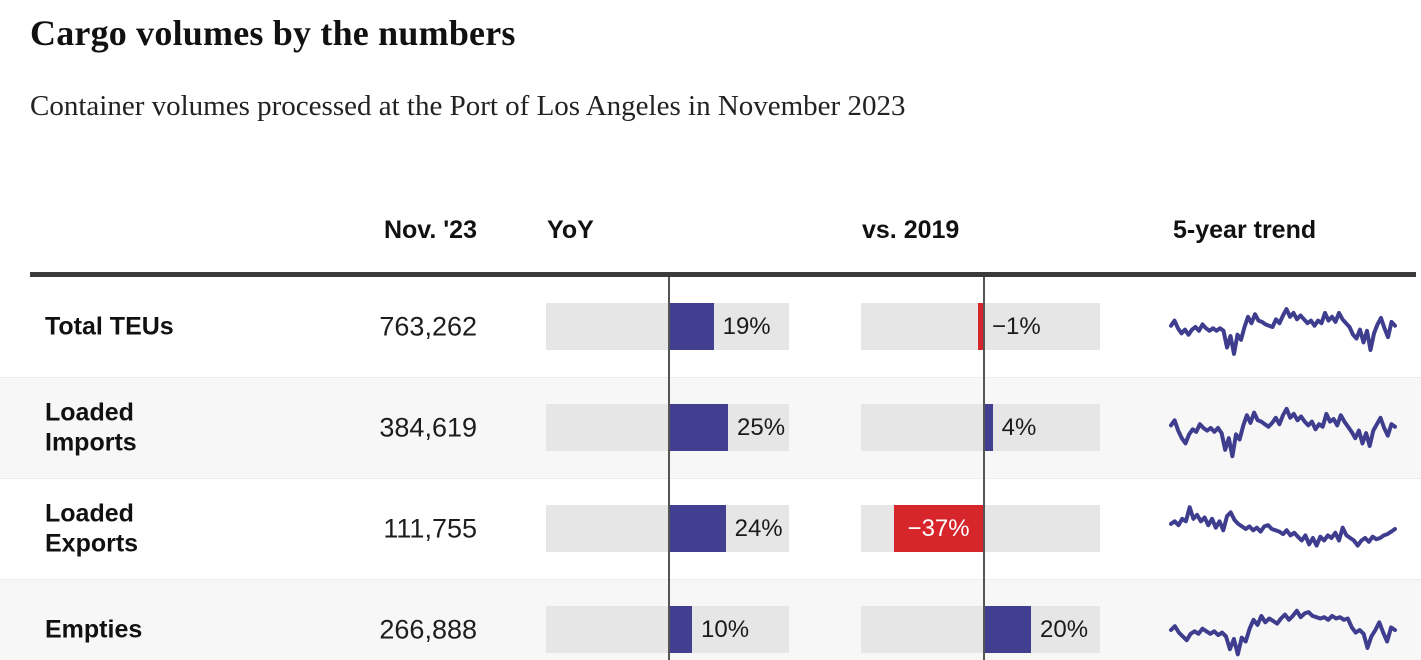 The image size is (1421, 660). What do you see at coordinates (758, 528) in the screenshot?
I see `yoy-bar-label: 24%` at bounding box center [758, 528].